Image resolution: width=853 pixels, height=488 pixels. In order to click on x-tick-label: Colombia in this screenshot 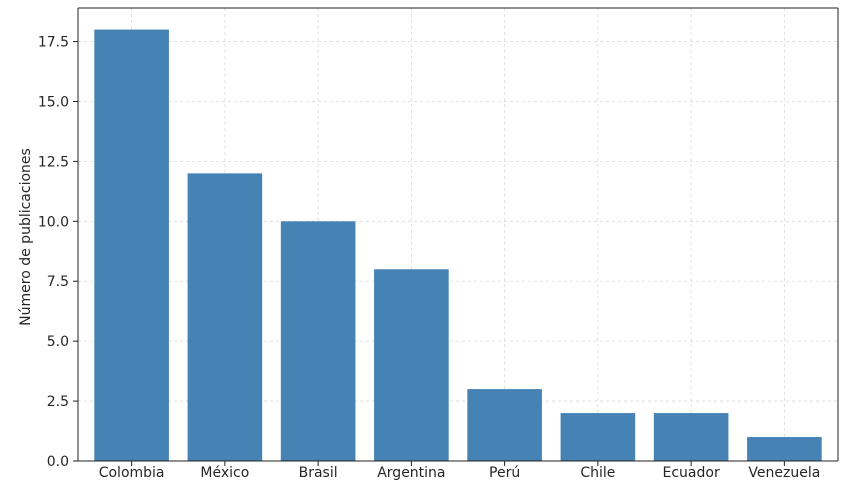, I will do `click(132, 473)`.